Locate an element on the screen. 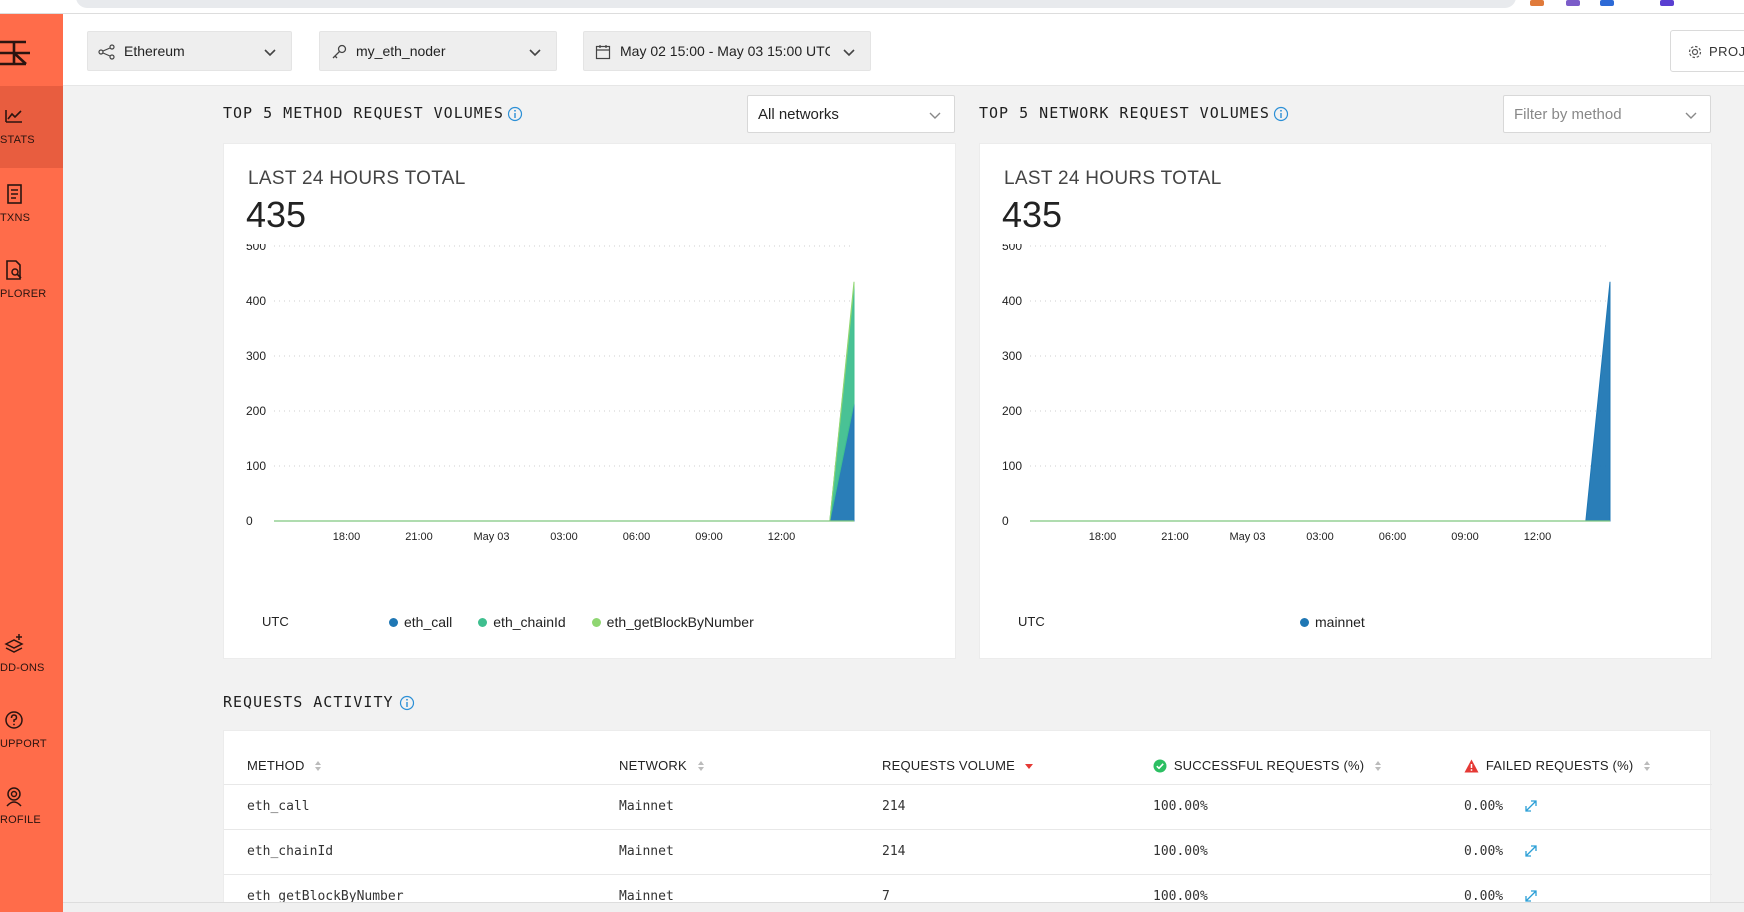 This screenshot has width=1744, height=912. x-tick-label: May 03 is located at coordinates (1247, 537).